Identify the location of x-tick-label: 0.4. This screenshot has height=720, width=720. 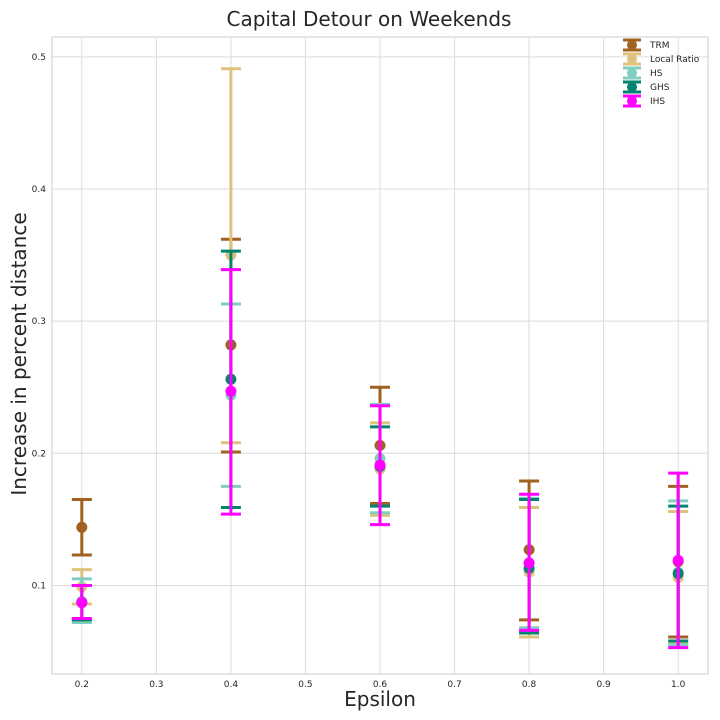
(231, 685).